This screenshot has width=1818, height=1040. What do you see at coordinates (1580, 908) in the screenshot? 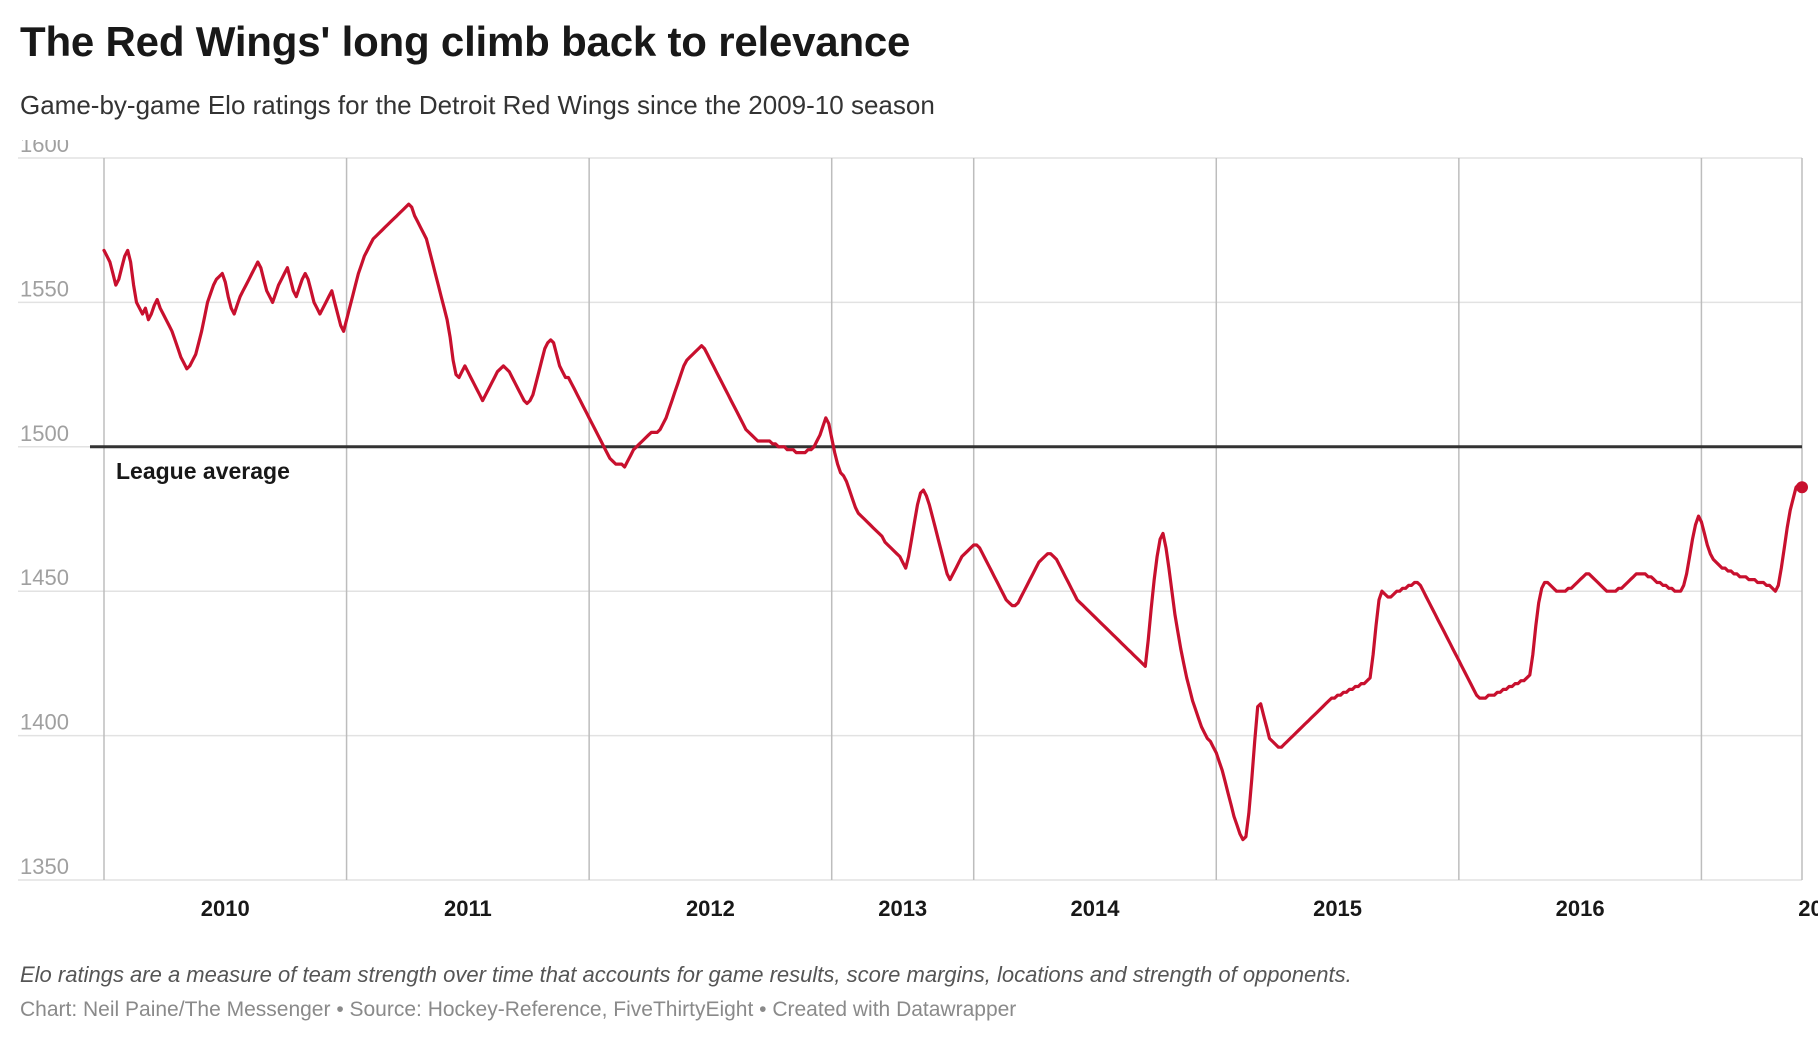
I see `x-tick-2016: 2016` at bounding box center [1580, 908].